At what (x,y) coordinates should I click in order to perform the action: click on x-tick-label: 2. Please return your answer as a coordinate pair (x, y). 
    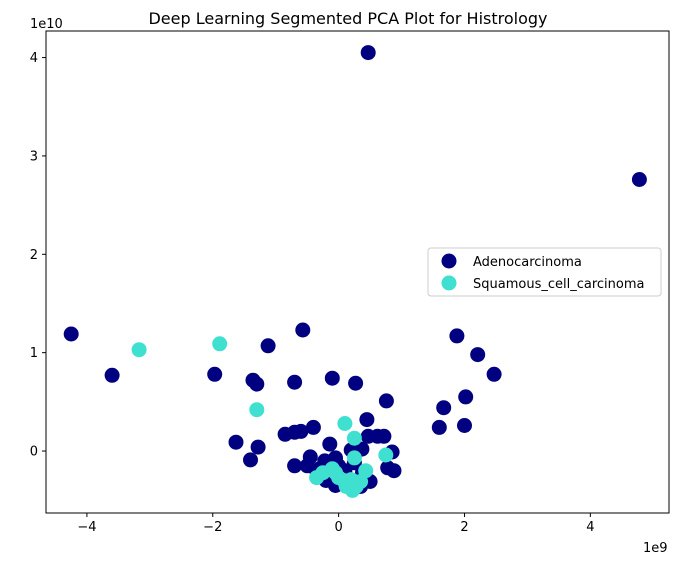
    Looking at the image, I should click on (464, 527).